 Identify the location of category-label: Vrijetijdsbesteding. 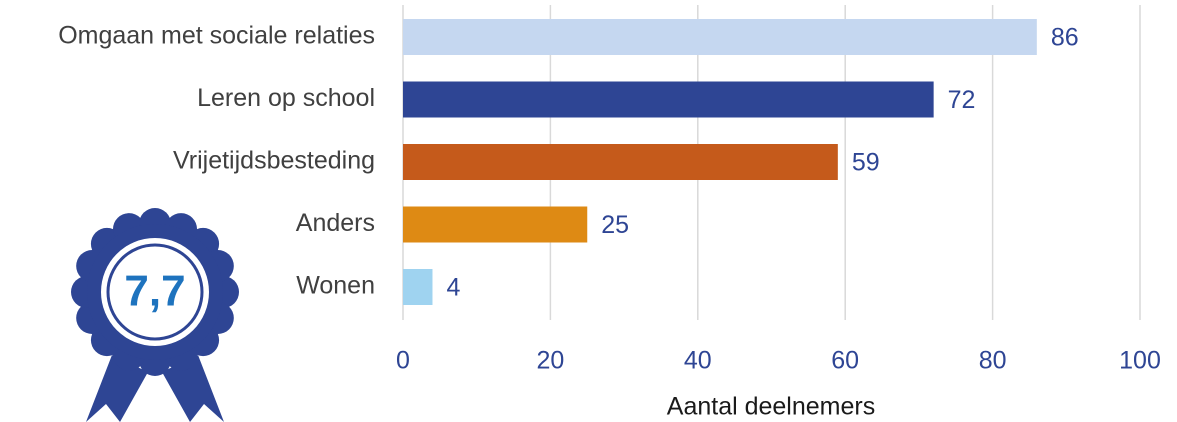
(274, 161).